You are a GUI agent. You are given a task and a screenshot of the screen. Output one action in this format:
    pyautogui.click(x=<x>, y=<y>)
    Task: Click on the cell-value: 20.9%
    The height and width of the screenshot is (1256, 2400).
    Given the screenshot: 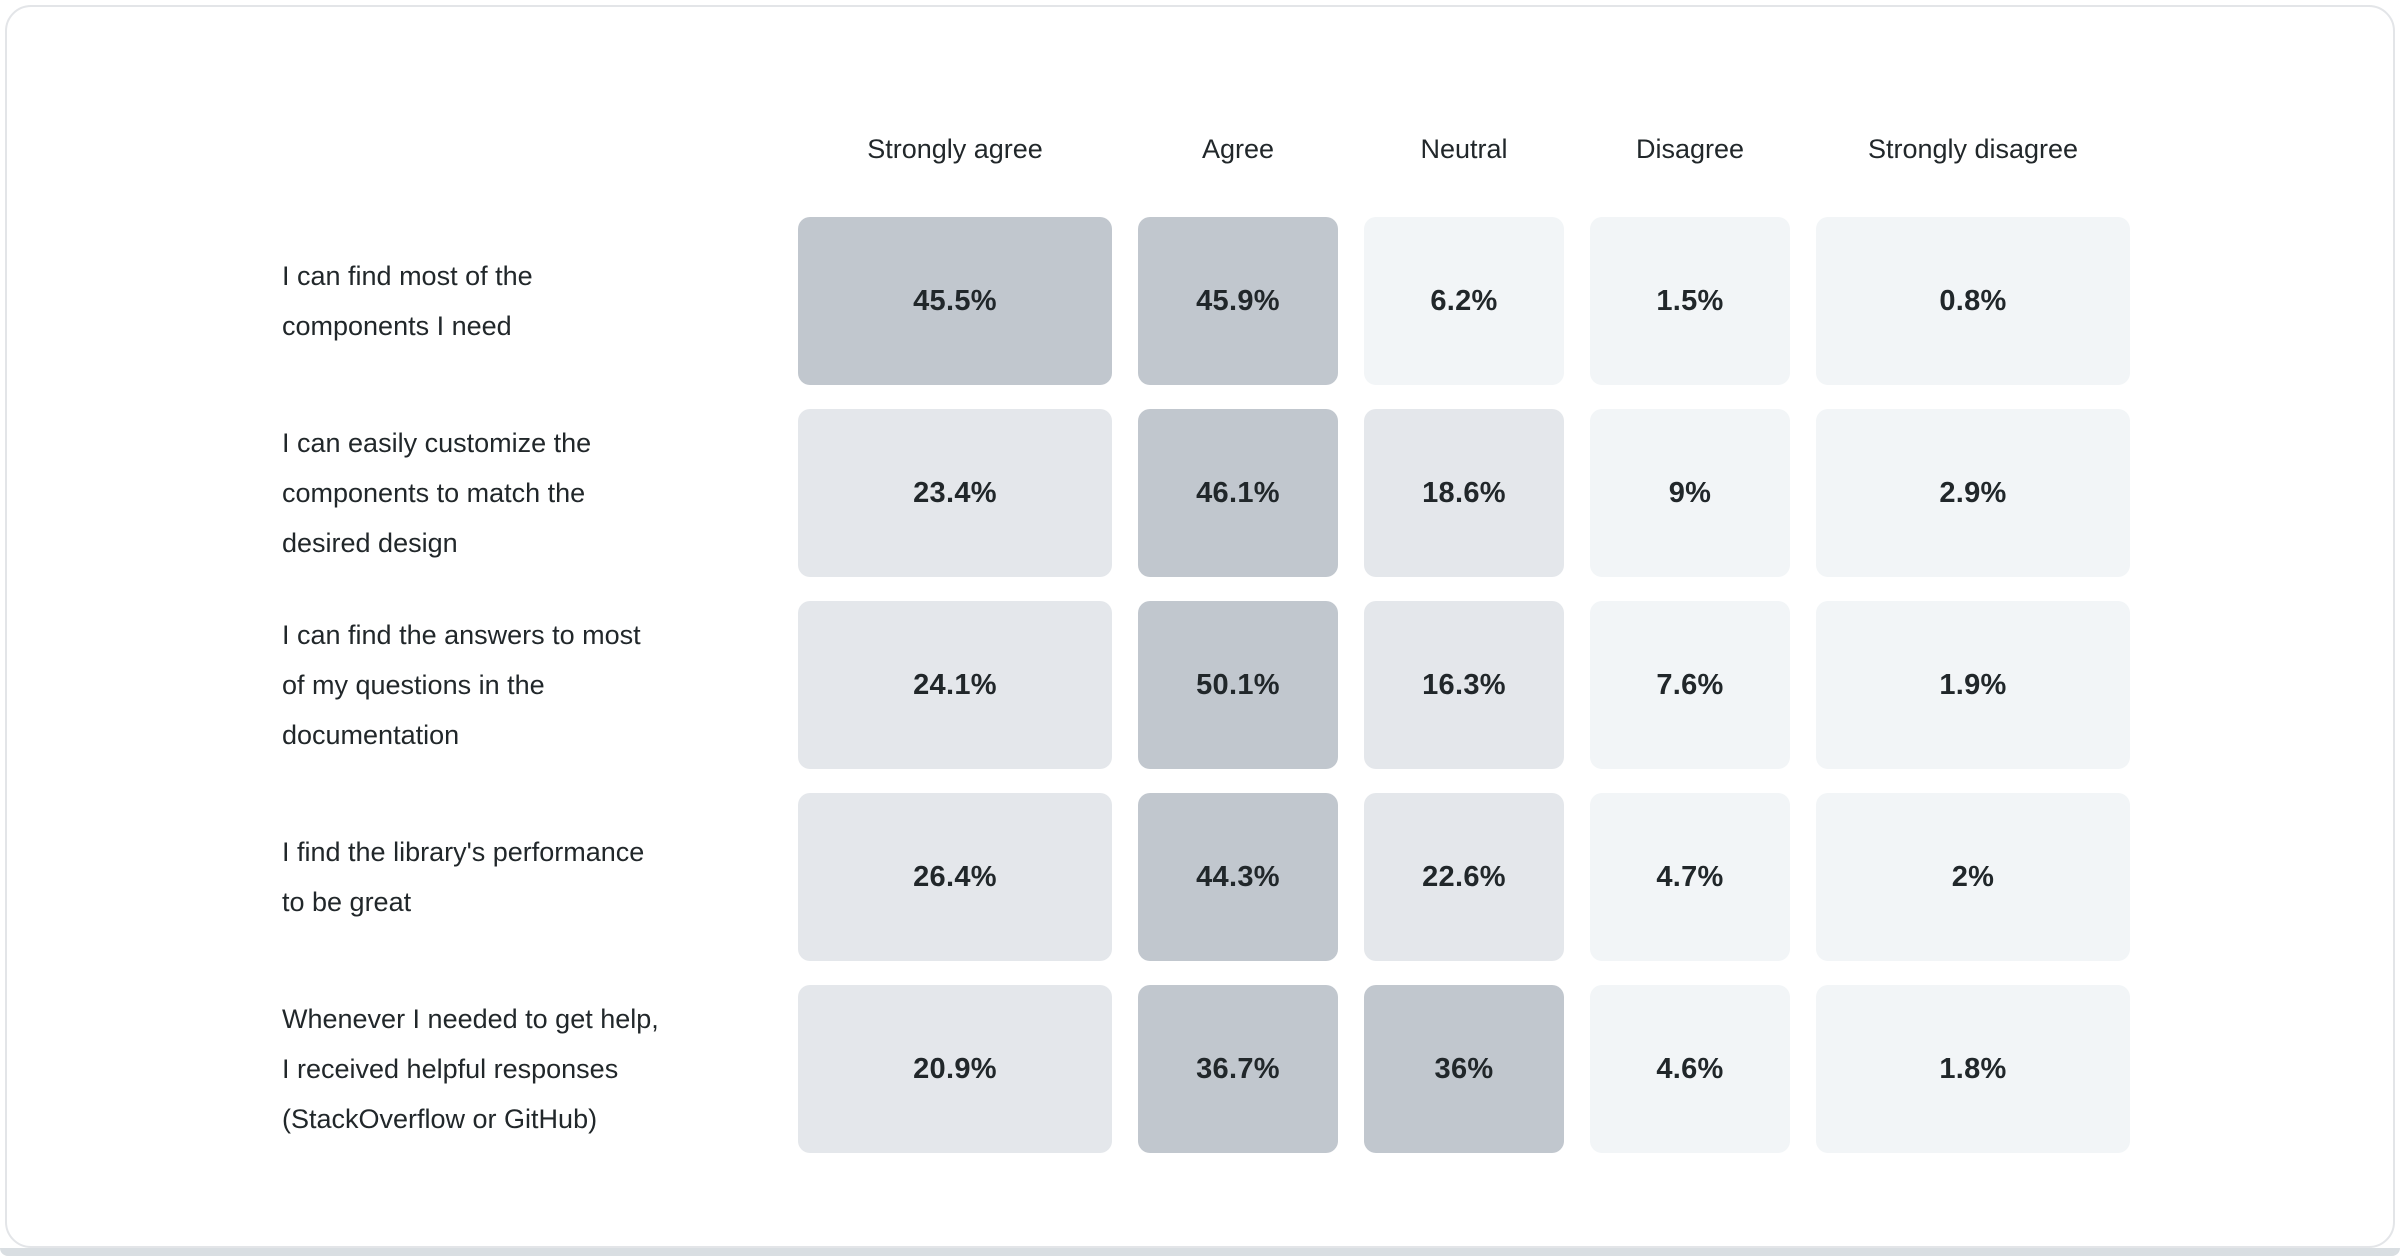 What is the action you would take?
    pyautogui.click(x=955, y=1068)
    